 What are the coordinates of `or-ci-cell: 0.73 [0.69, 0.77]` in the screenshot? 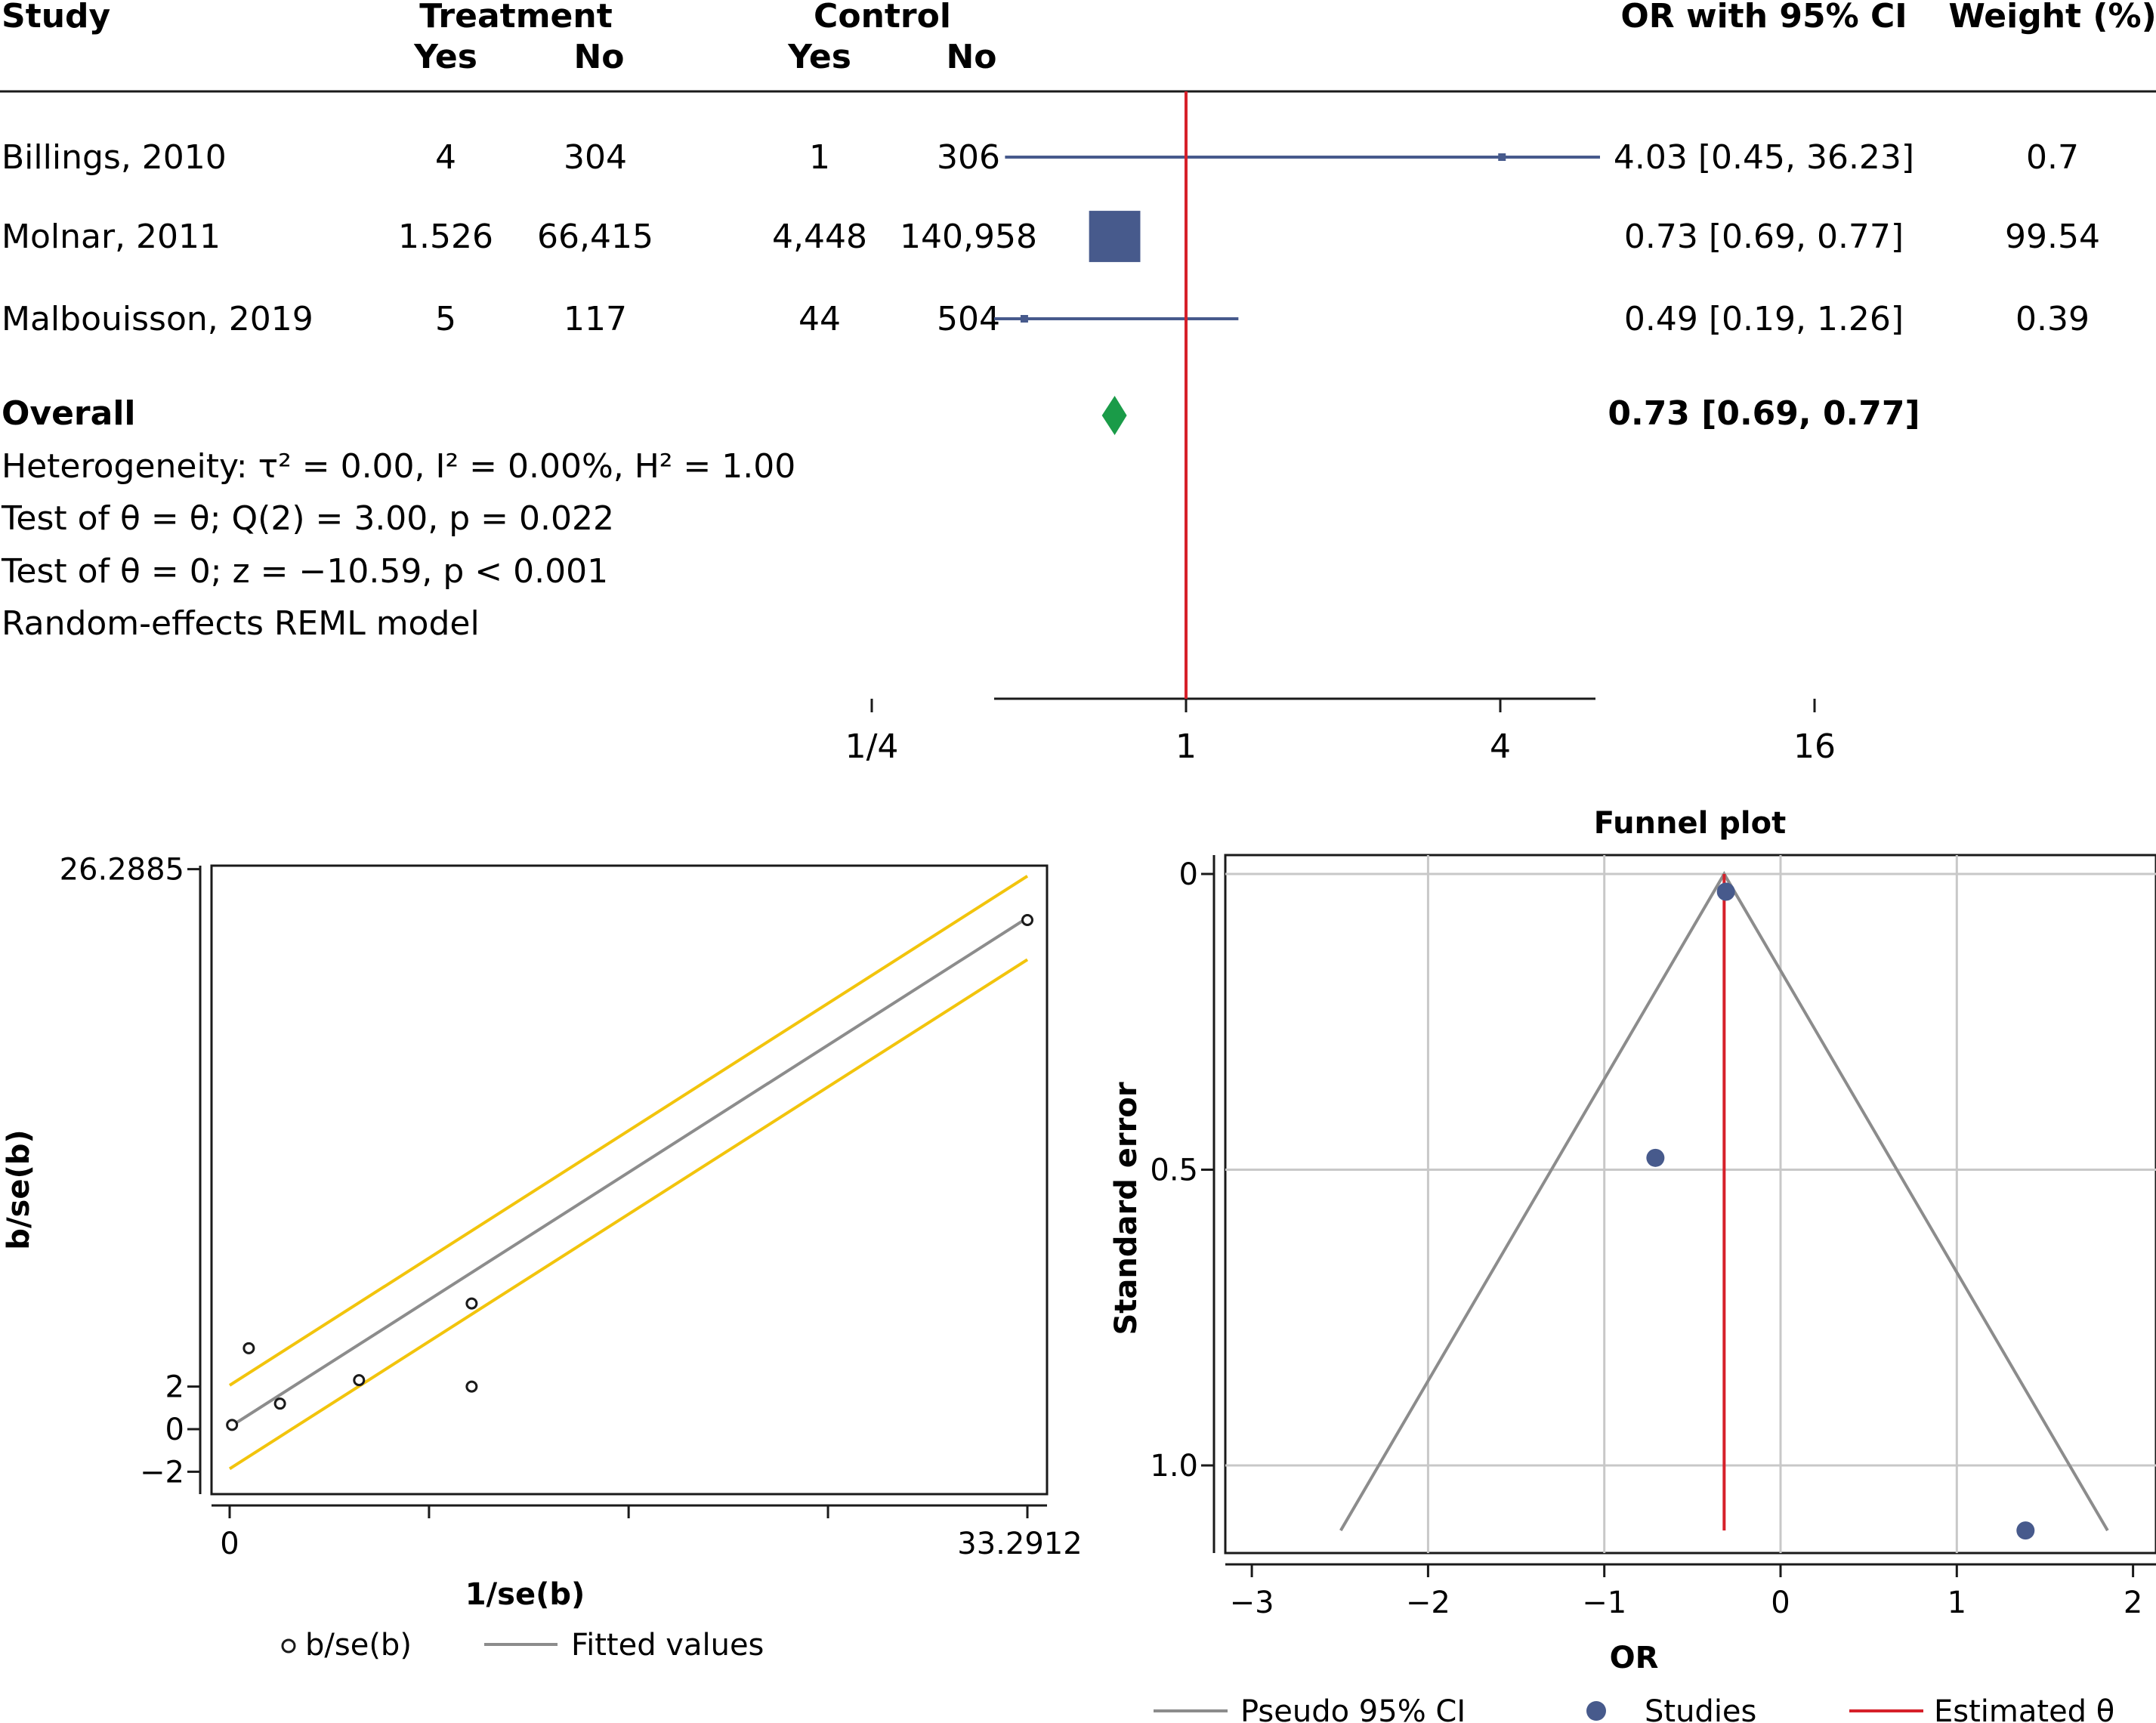 It's located at (1764, 237).